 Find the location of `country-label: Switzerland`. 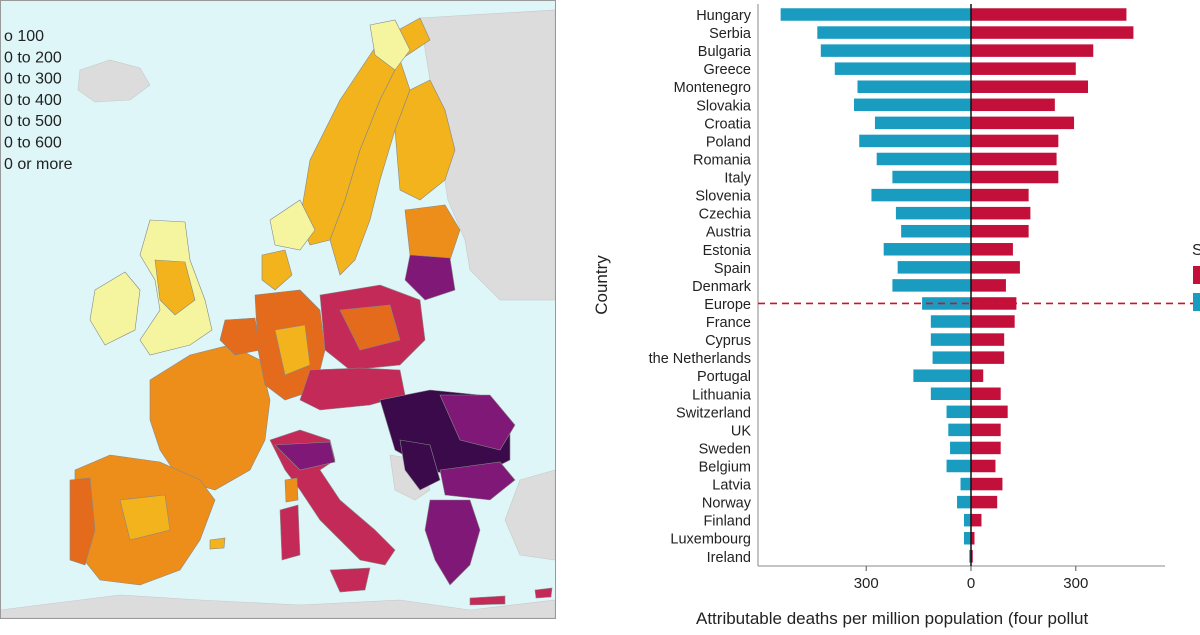

country-label: Switzerland is located at coordinates (713, 413).